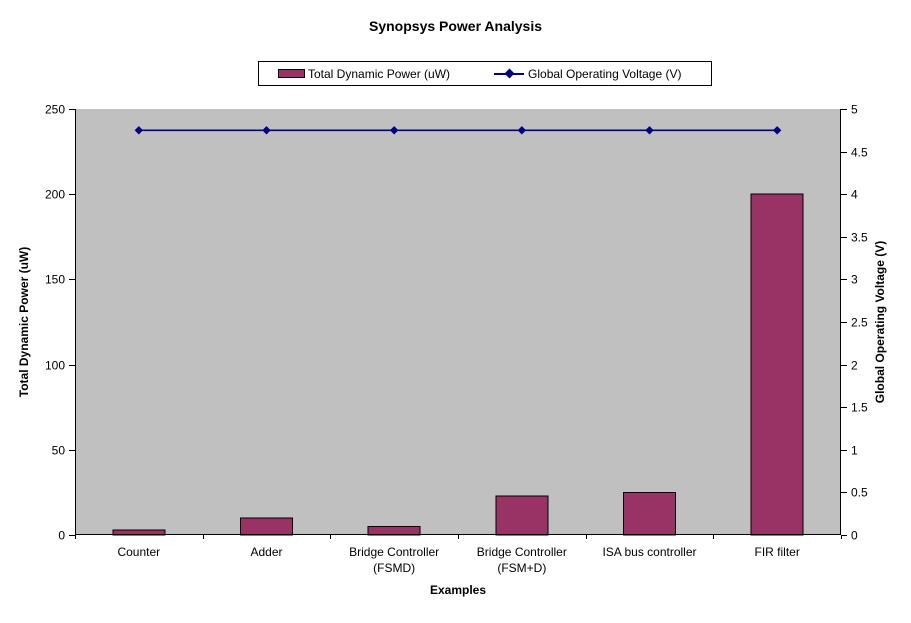  What do you see at coordinates (59, 451) in the screenshot?
I see `left-tick-label: 50` at bounding box center [59, 451].